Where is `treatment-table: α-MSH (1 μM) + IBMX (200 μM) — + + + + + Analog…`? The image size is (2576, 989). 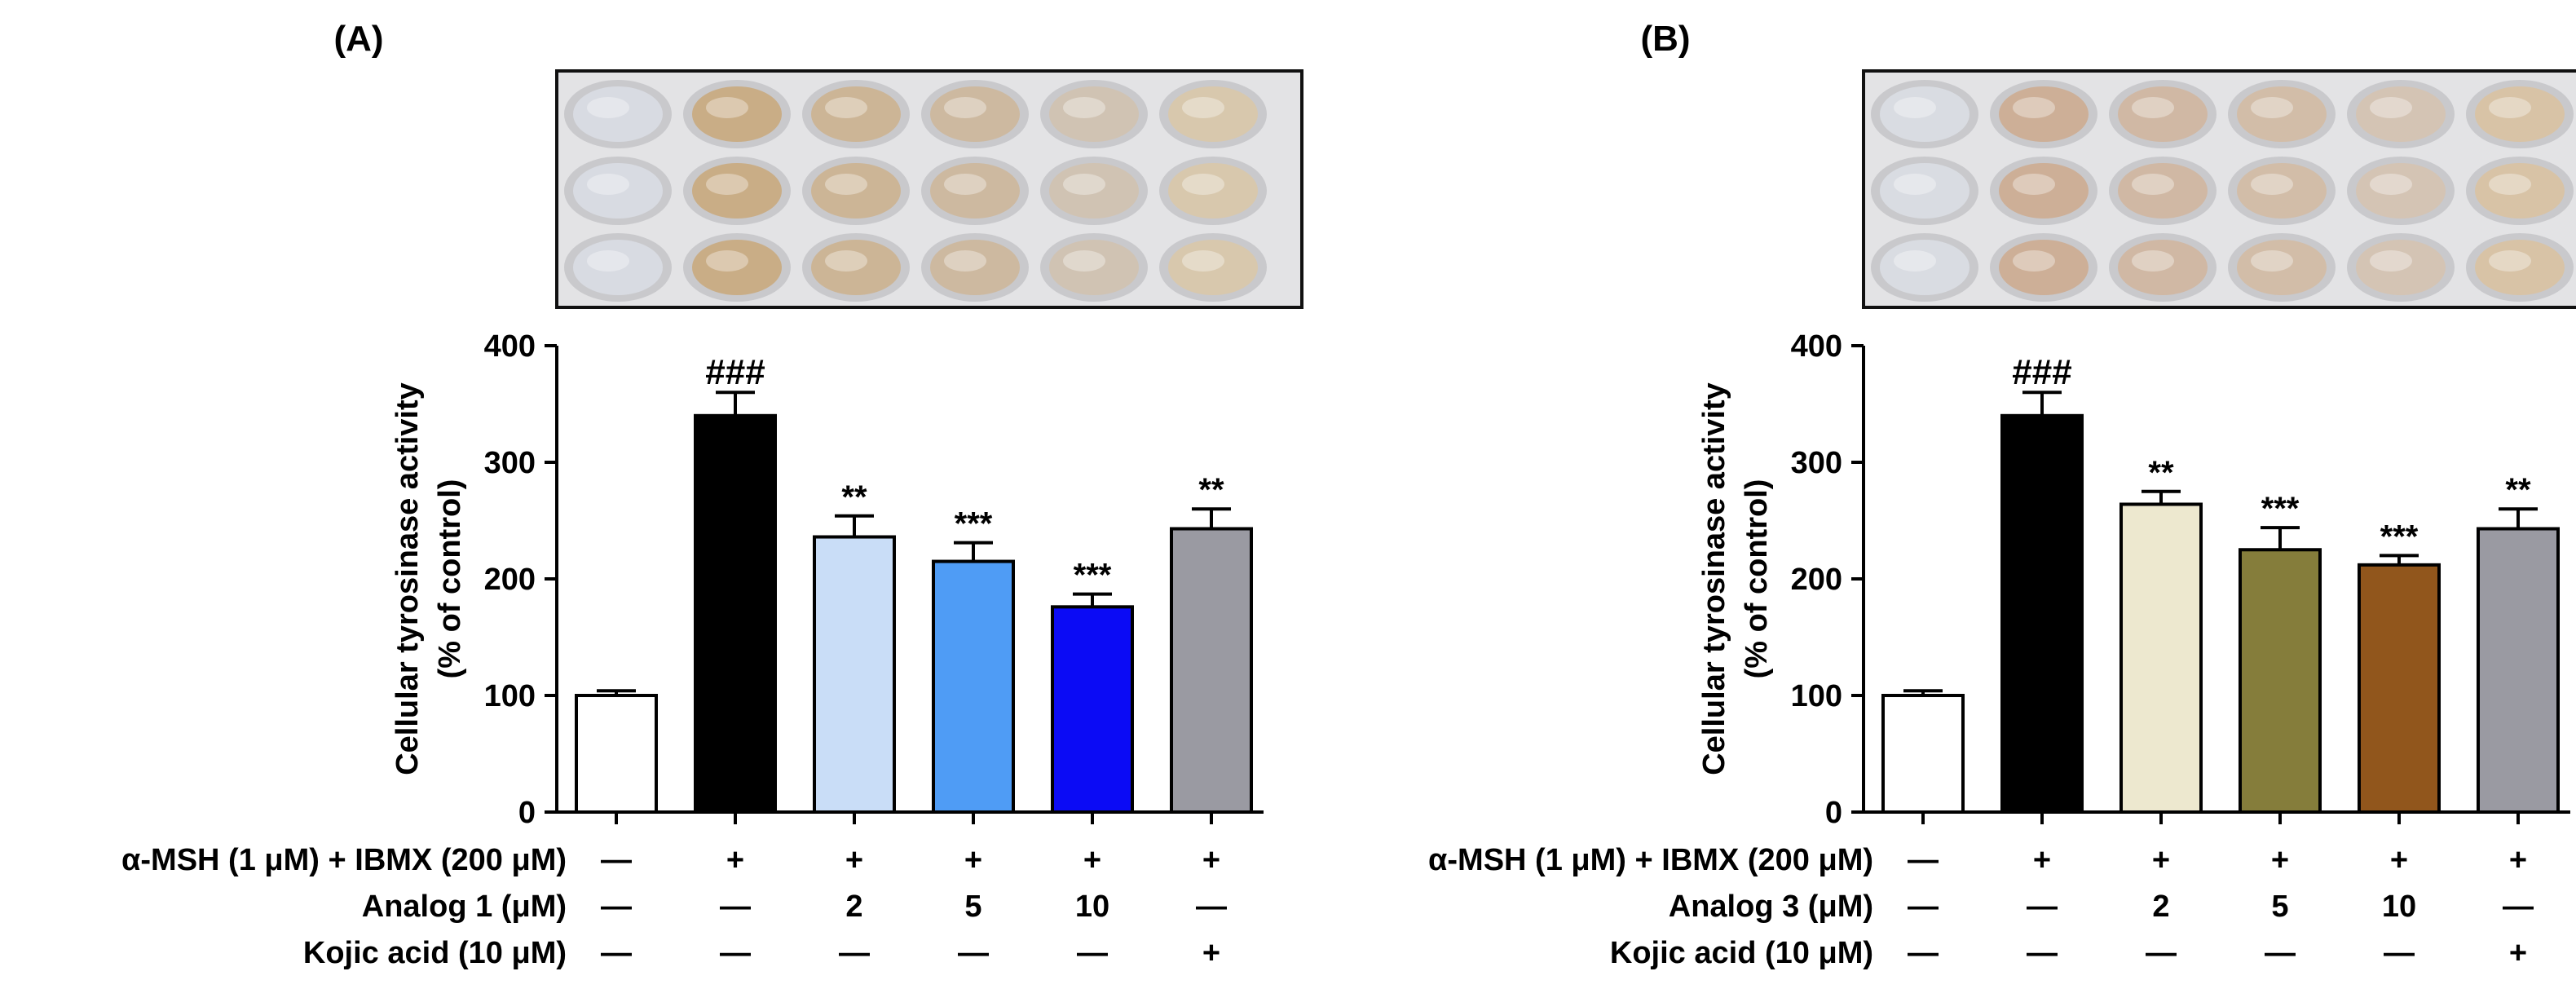
treatment-table: α-MSH (1 μM) + IBMX (200 μM) — + + + + + Analog… is located at coordinates (1981, 906).